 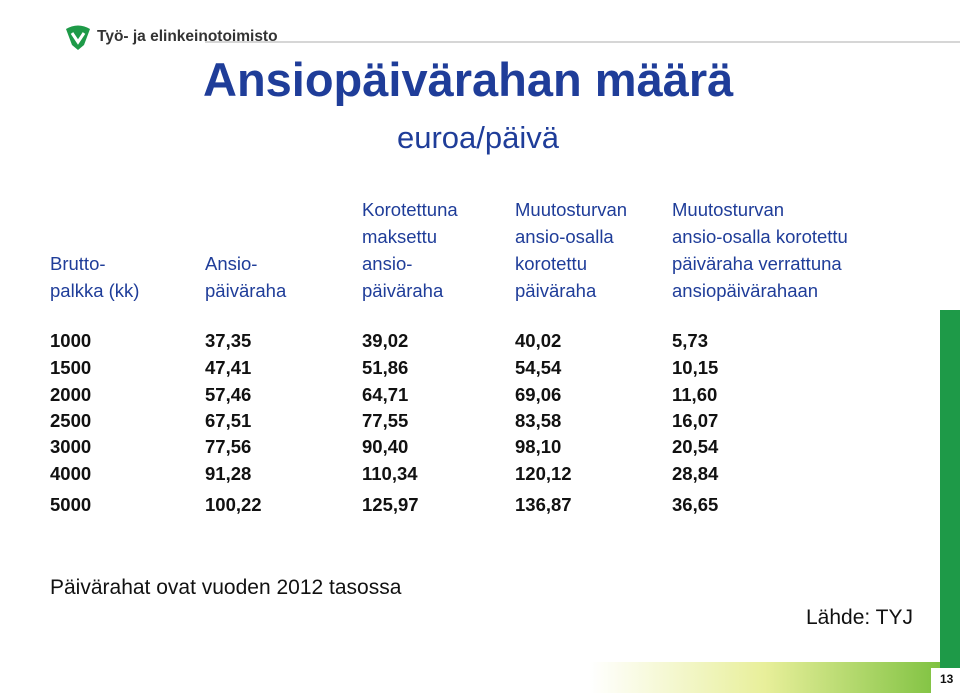 I want to click on column-header: maksettu, so click(x=400, y=236).